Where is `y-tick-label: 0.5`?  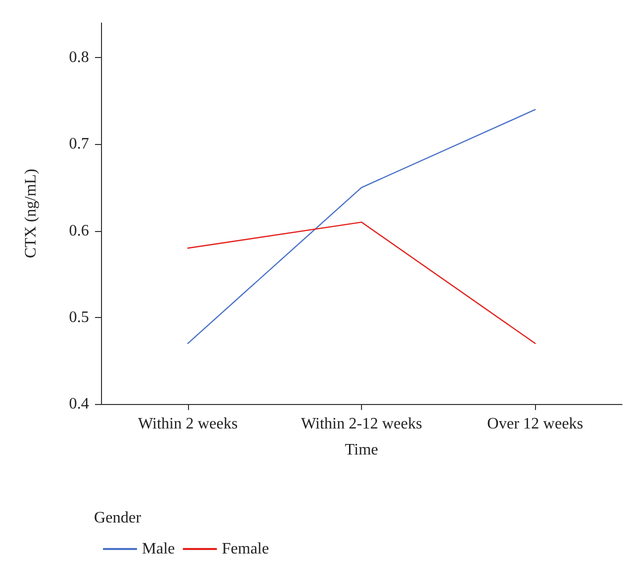
y-tick-label: 0.5 is located at coordinates (79, 317).